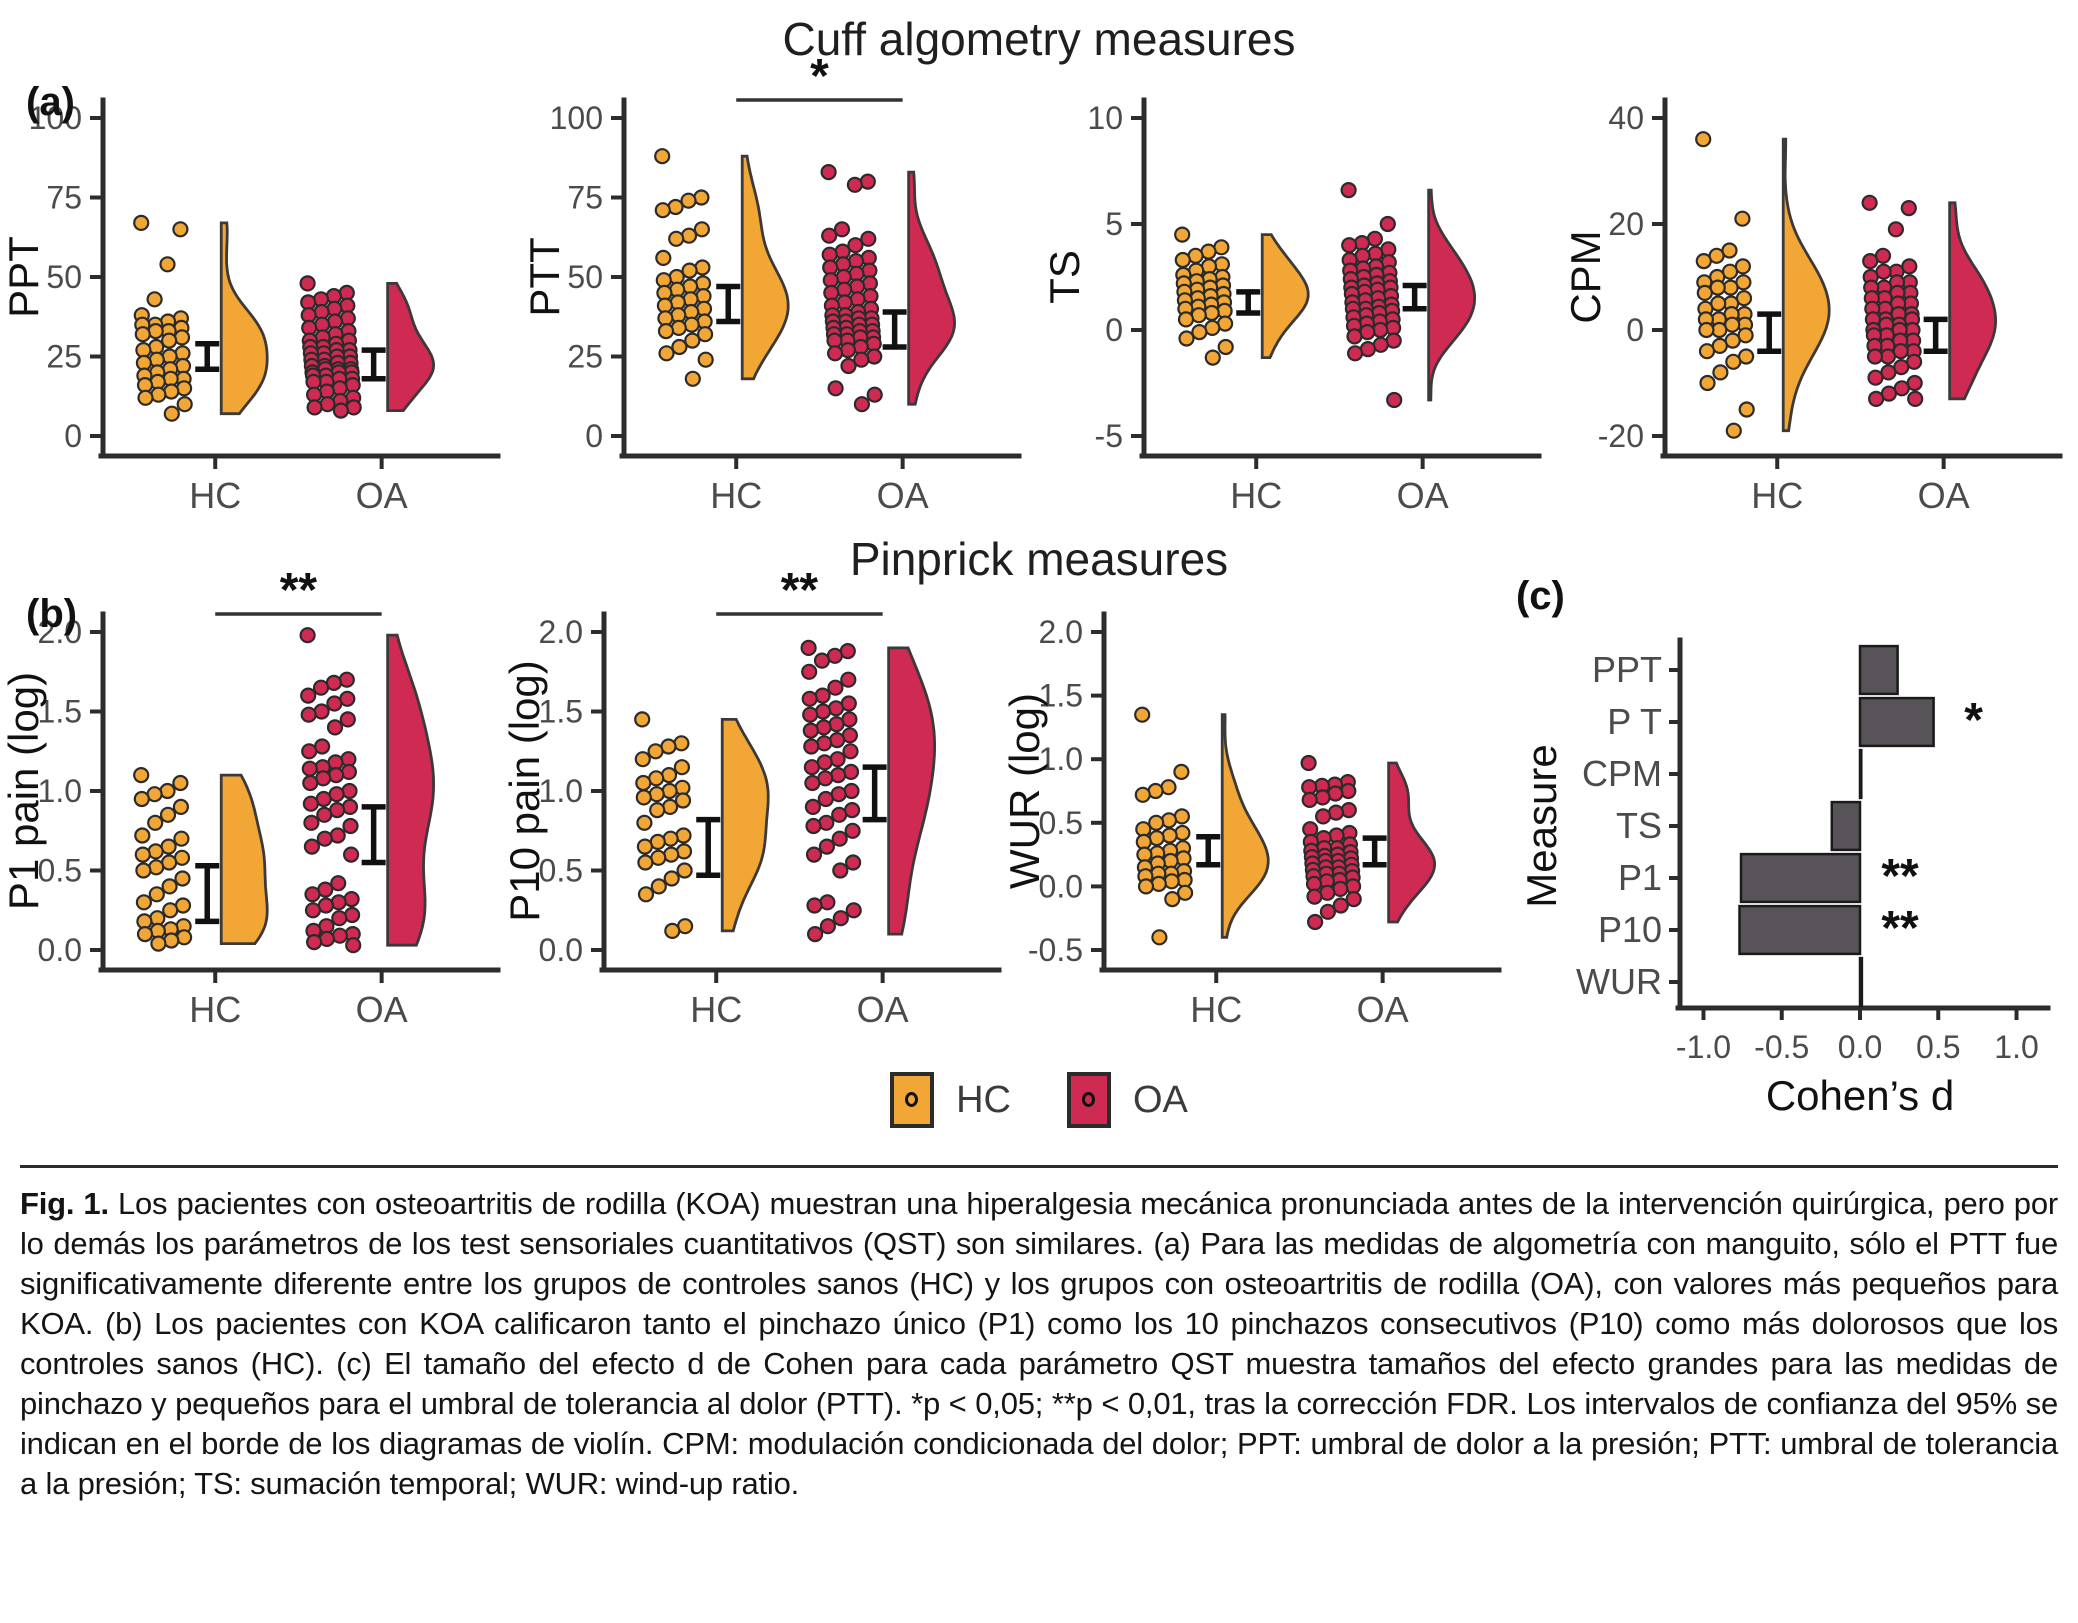  What do you see at coordinates (585, 198) in the screenshot?
I see `svg-text: 75` at bounding box center [585, 198].